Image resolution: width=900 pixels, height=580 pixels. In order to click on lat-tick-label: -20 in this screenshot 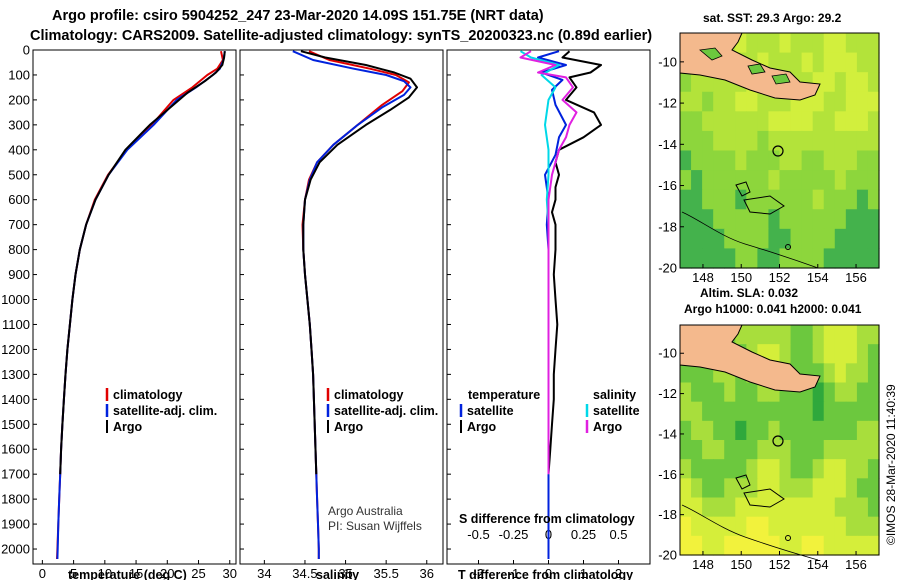, I will do `click(667, 555)`.